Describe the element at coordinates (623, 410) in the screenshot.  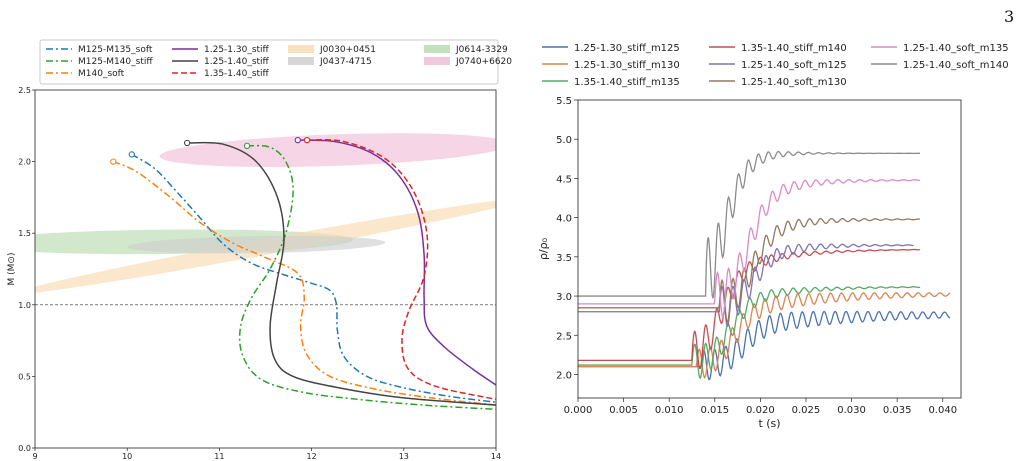
I see `x-tick-label: 0.005` at that location.